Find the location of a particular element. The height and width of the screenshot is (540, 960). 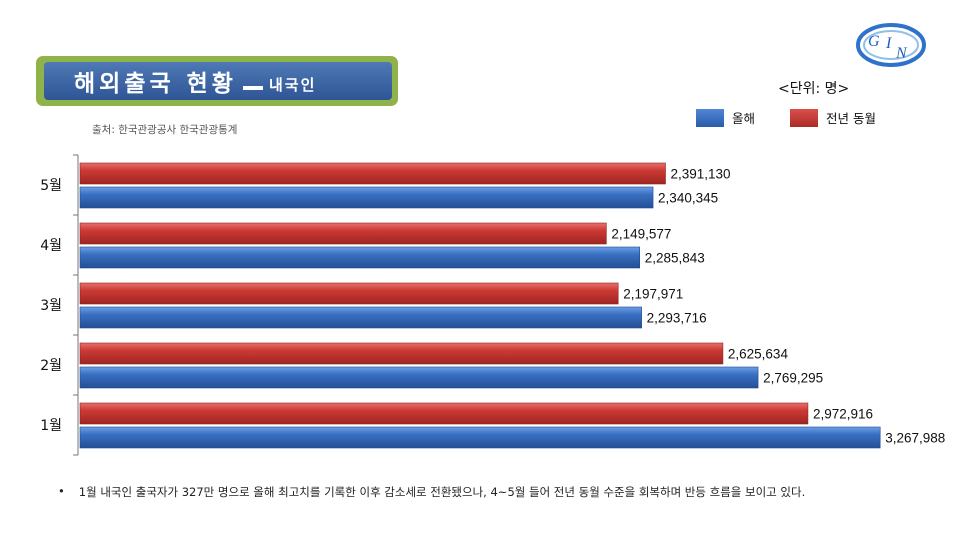

legend-label-this-year: 올해 is located at coordinates (744, 118).